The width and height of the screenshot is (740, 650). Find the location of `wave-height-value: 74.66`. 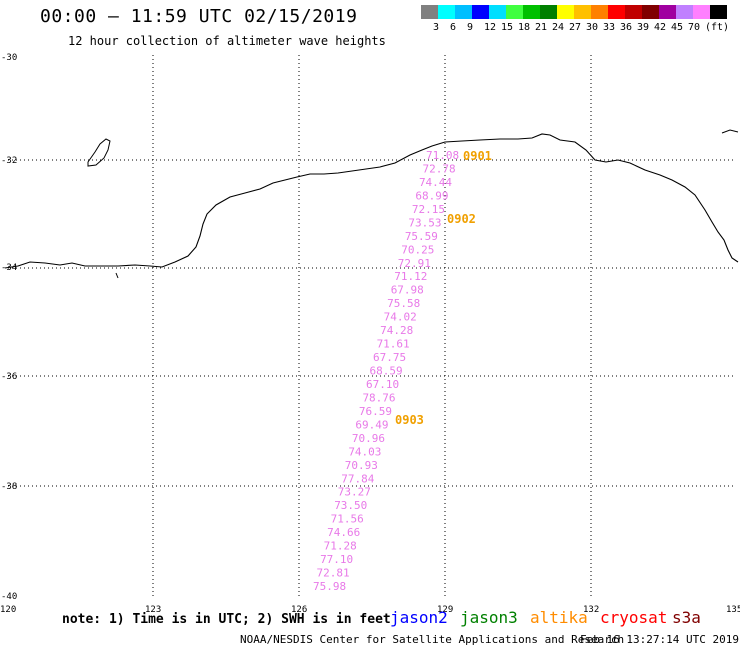

wave-height-value: 74.66 is located at coordinates (343, 532).